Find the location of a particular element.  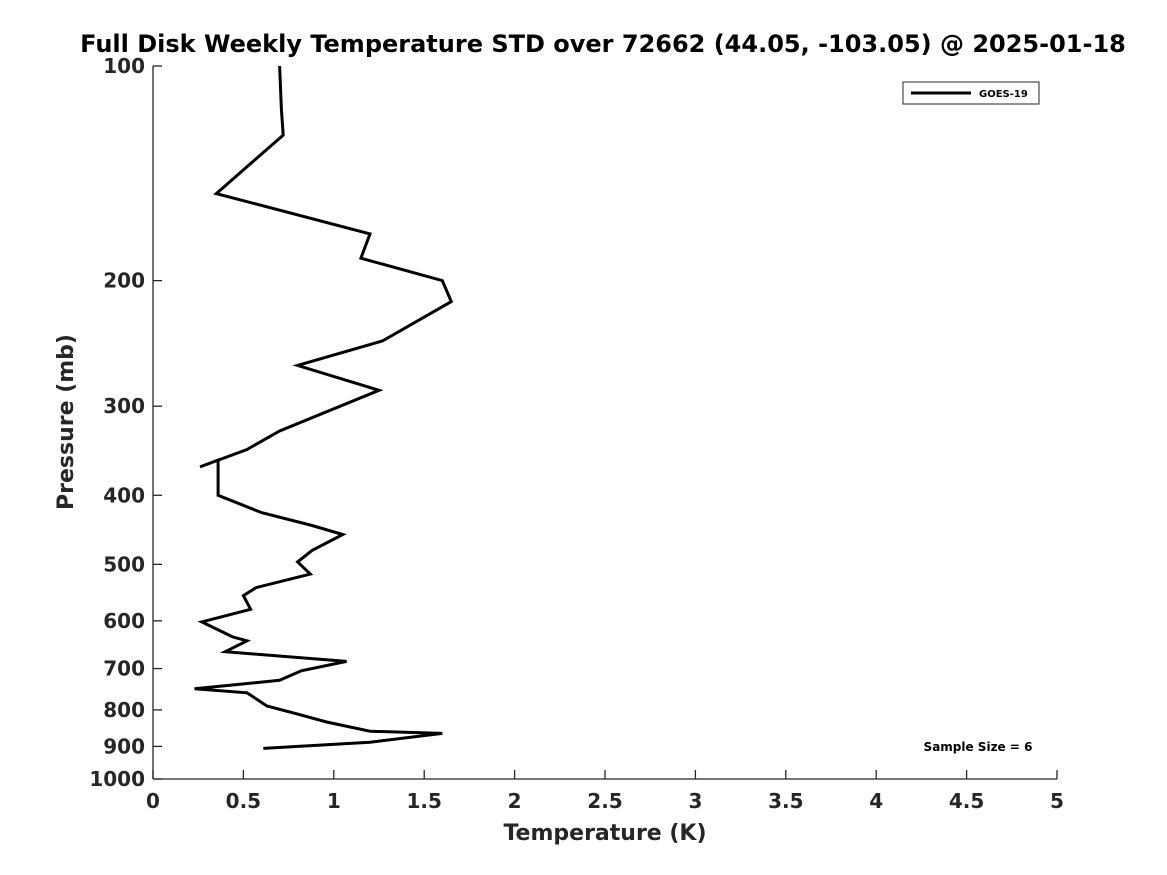

x-axis-label: Temperature (K) is located at coordinates (604, 833).